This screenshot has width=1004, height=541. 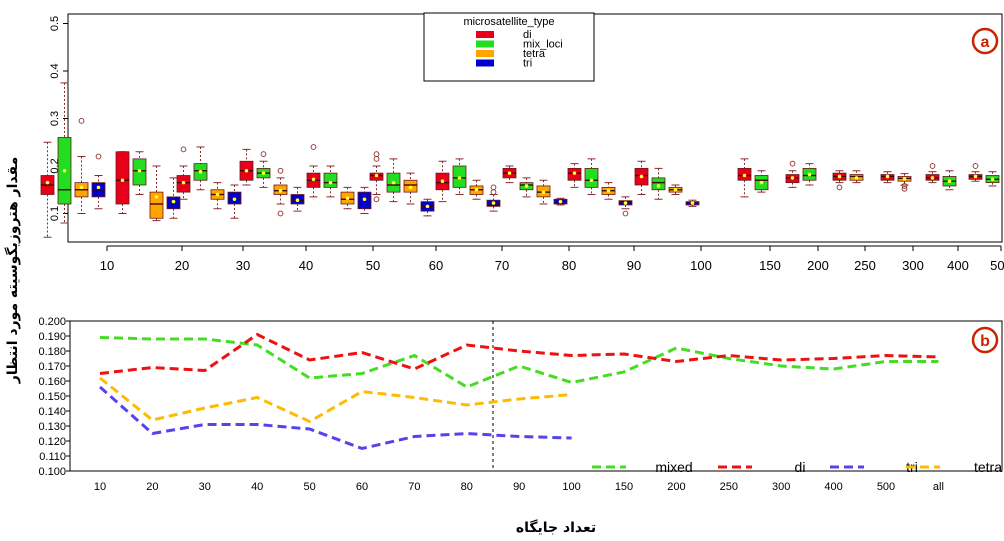 What do you see at coordinates (534, 54) in the screenshot?
I see `legend-label-tetra: tetra` at bounding box center [534, 54].